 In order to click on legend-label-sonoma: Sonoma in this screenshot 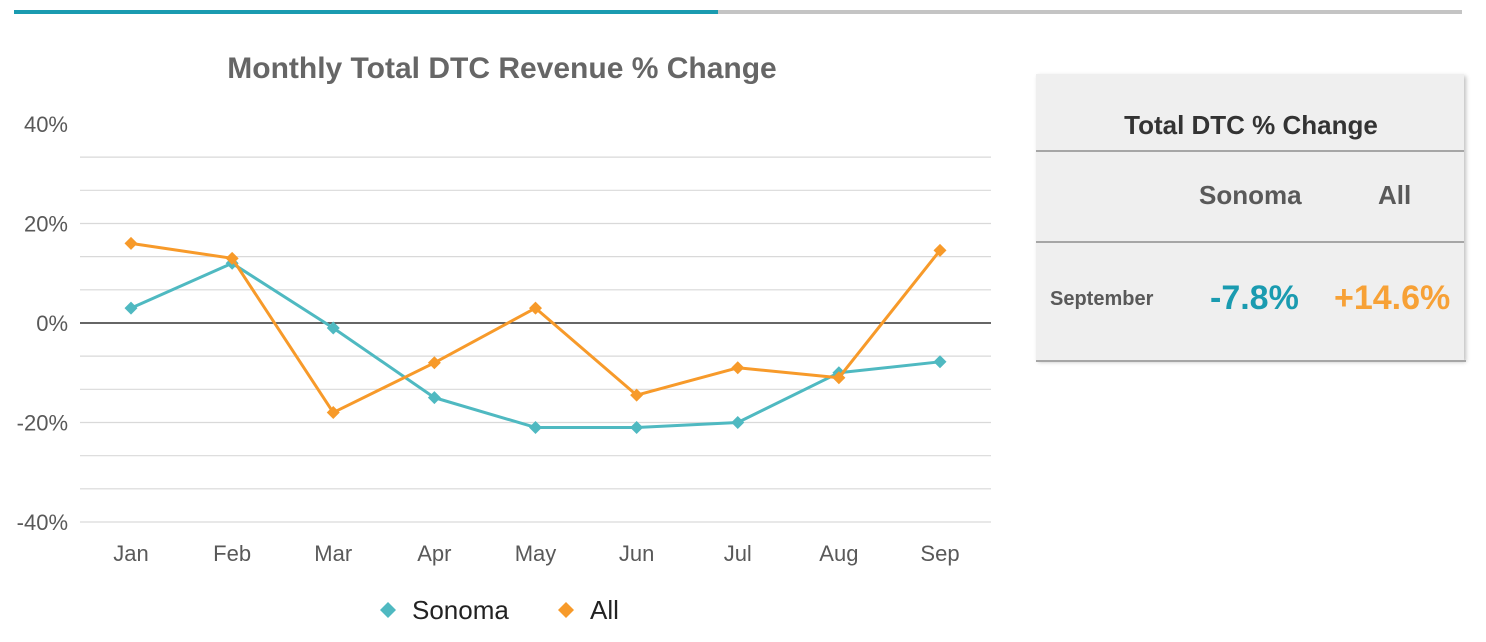, I will do `click(460, 610)`.